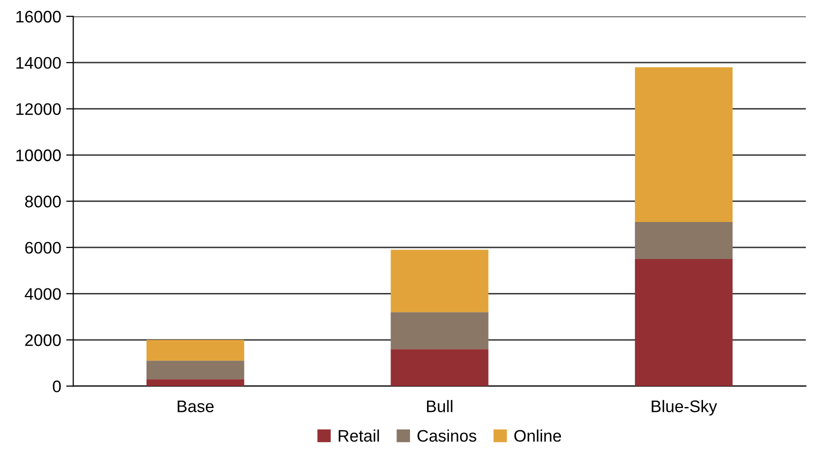  I want to click on y-tick-label: 12000, so click(38, 109).